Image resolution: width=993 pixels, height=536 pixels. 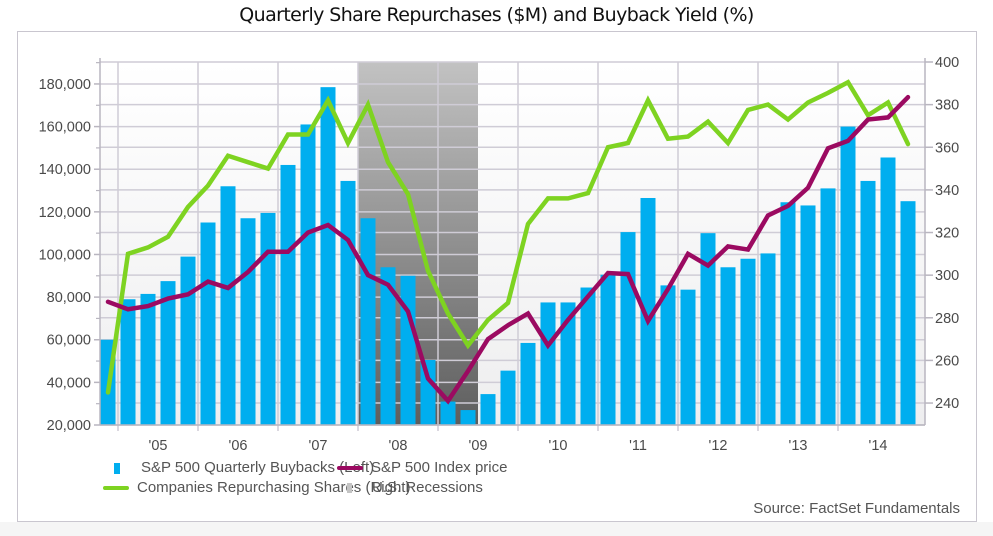 What do you see at coordinates (478, 446) in the screenshot?
I see `x-tick-label: '09` at bounding box center [478, 446].